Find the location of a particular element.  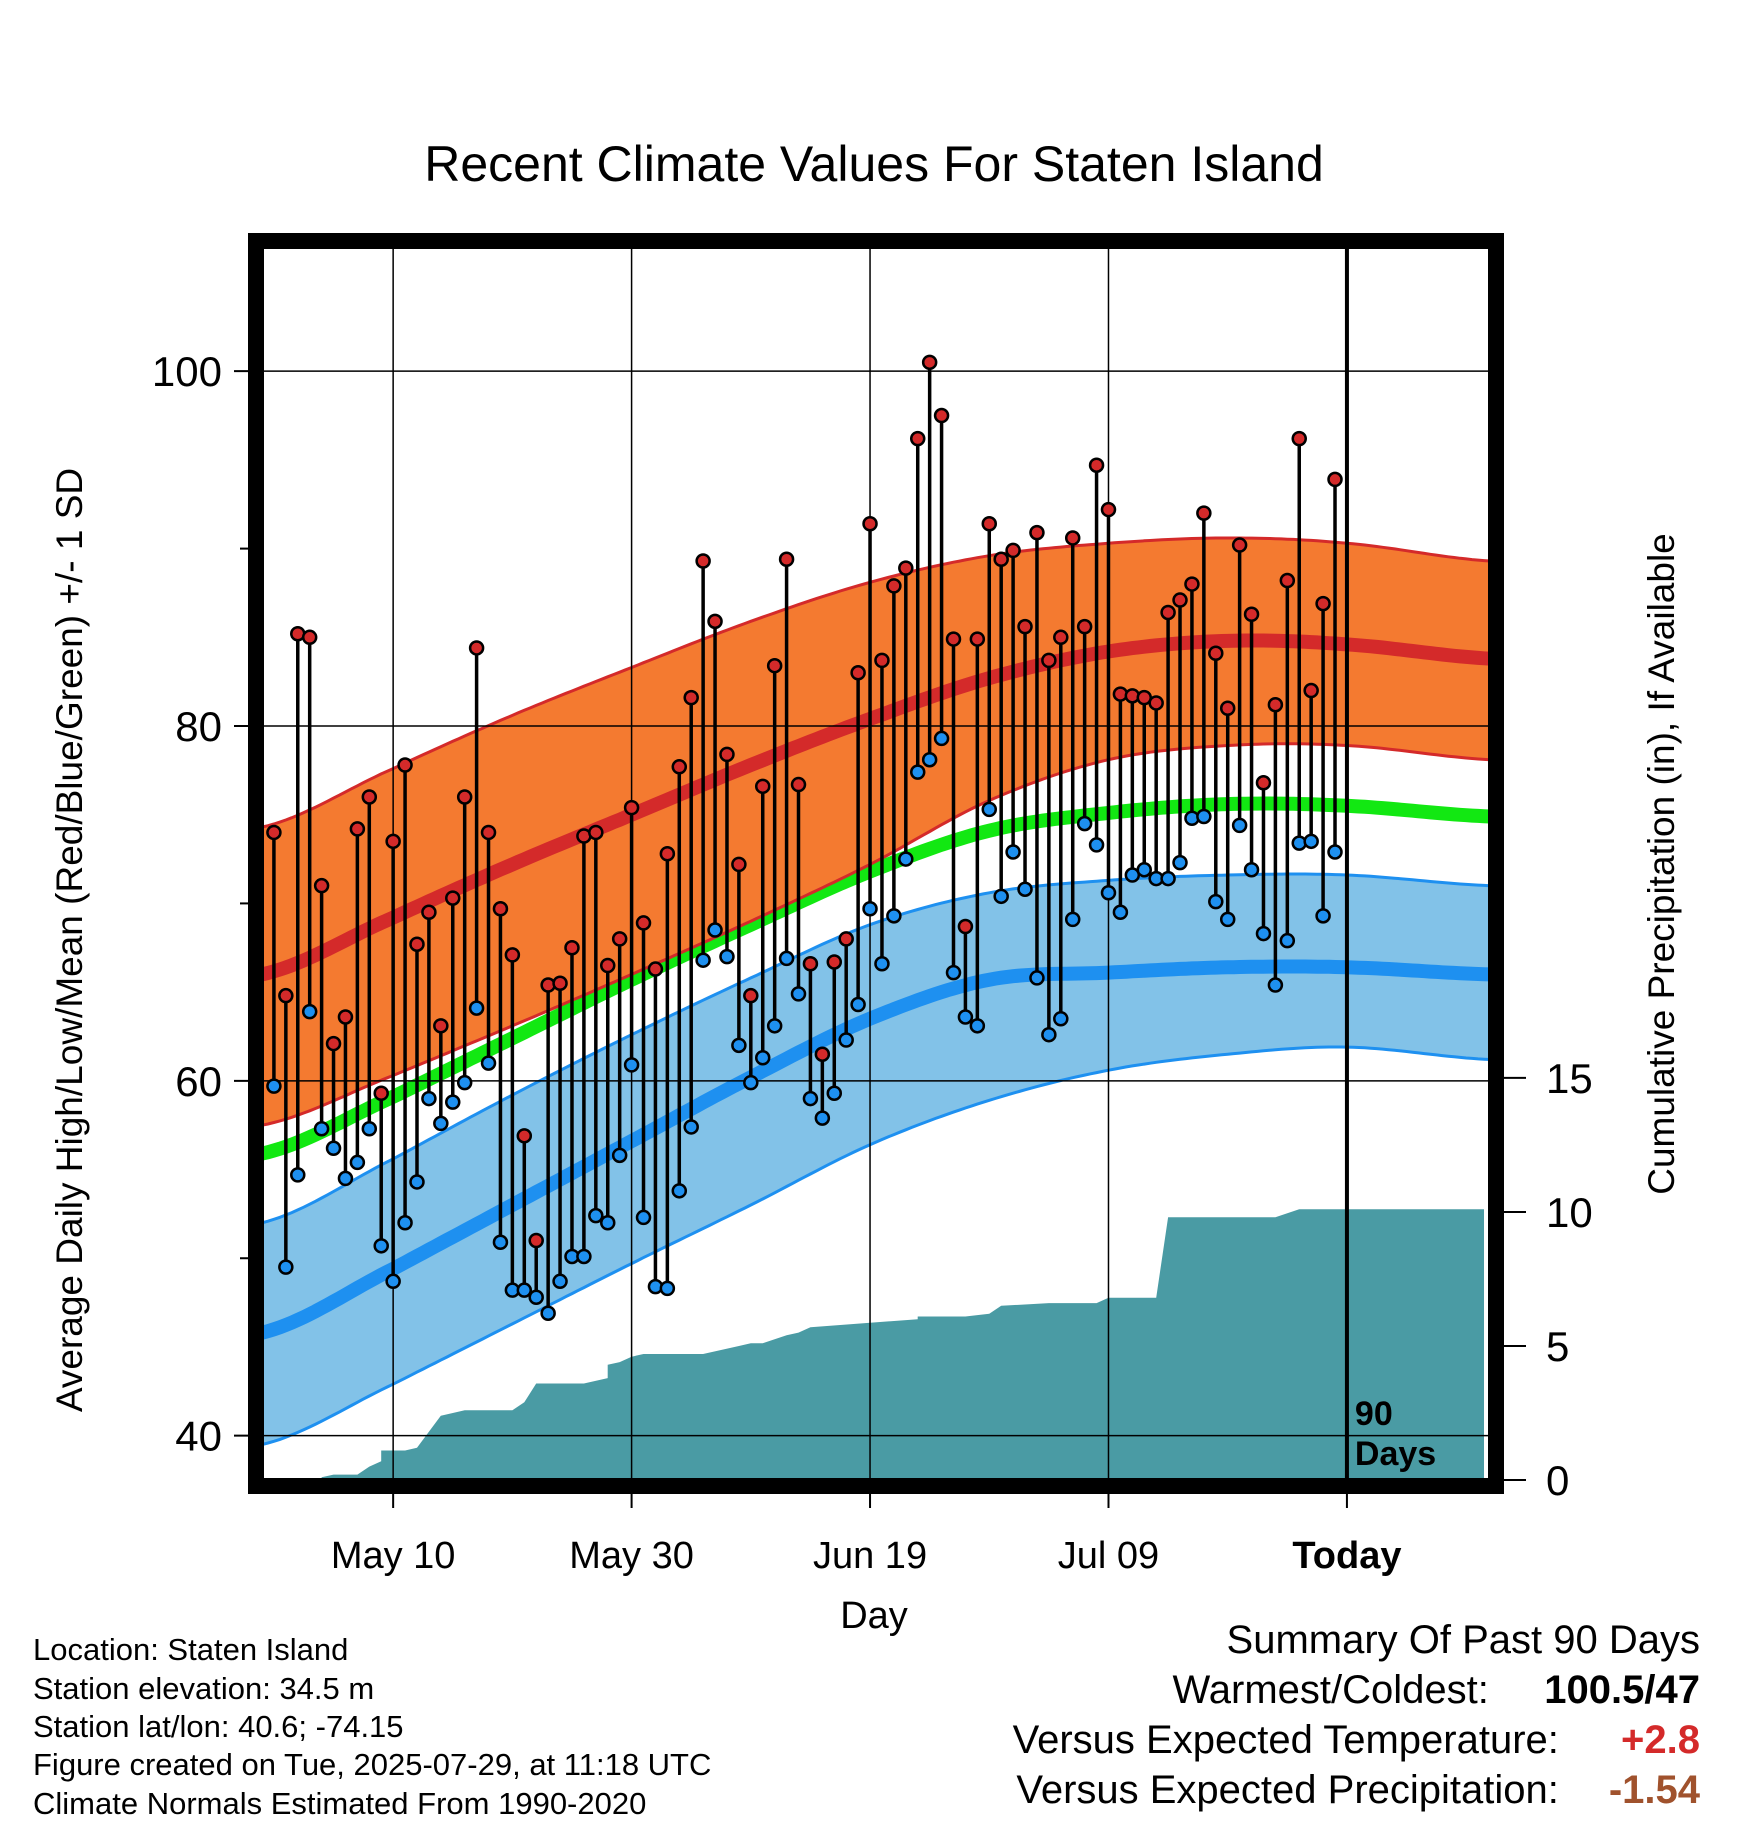

precipitation-value: -1.54 is located at coordinates (1654, 1790).